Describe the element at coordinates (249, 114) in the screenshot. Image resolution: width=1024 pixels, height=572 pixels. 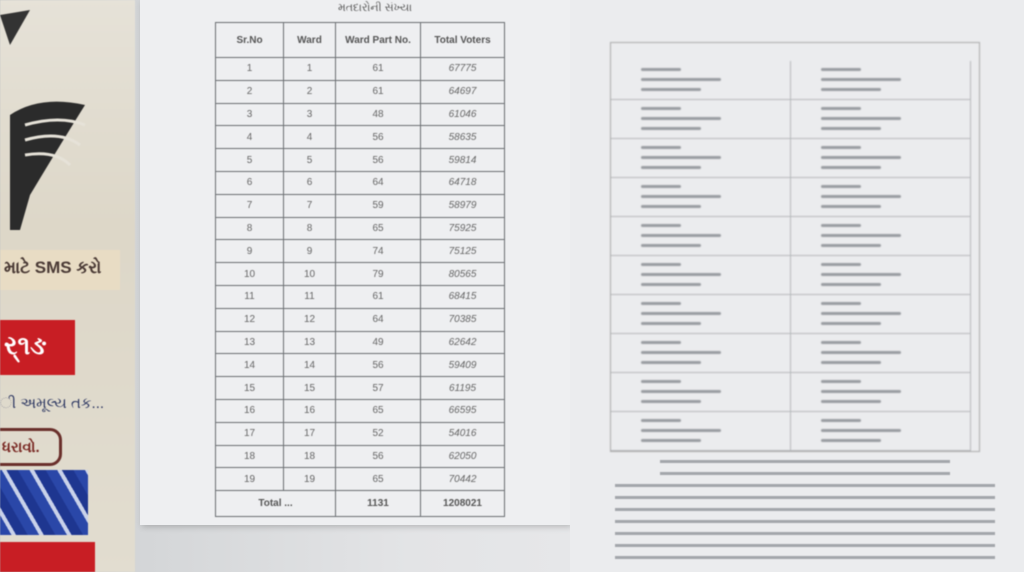
I see `cell-srno: 3` at that location.